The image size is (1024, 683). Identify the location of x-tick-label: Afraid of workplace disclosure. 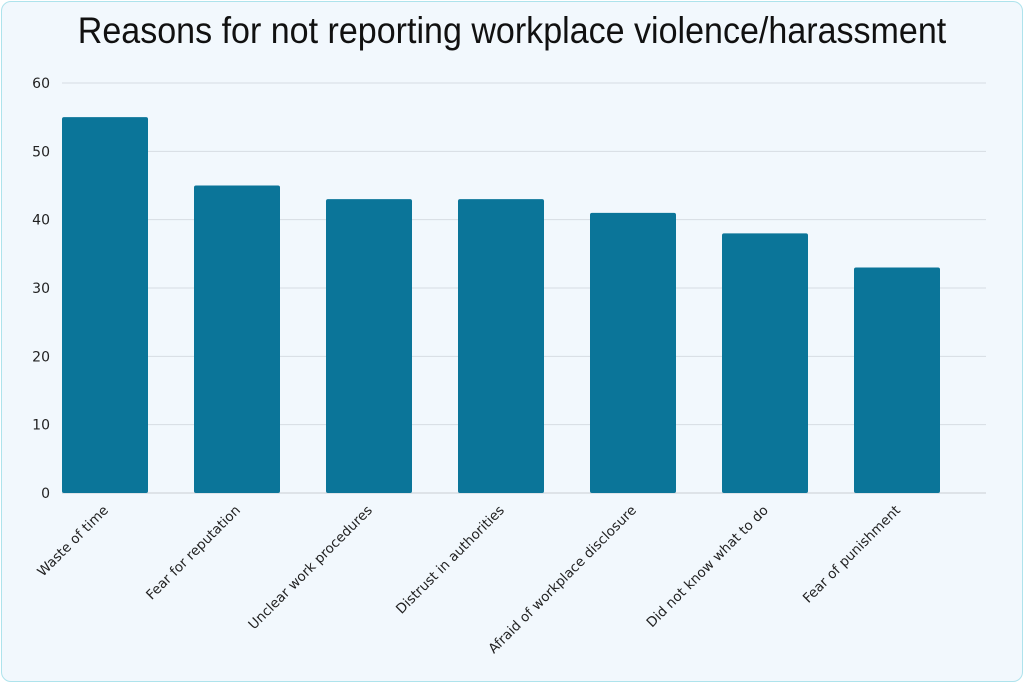
(562, 580).